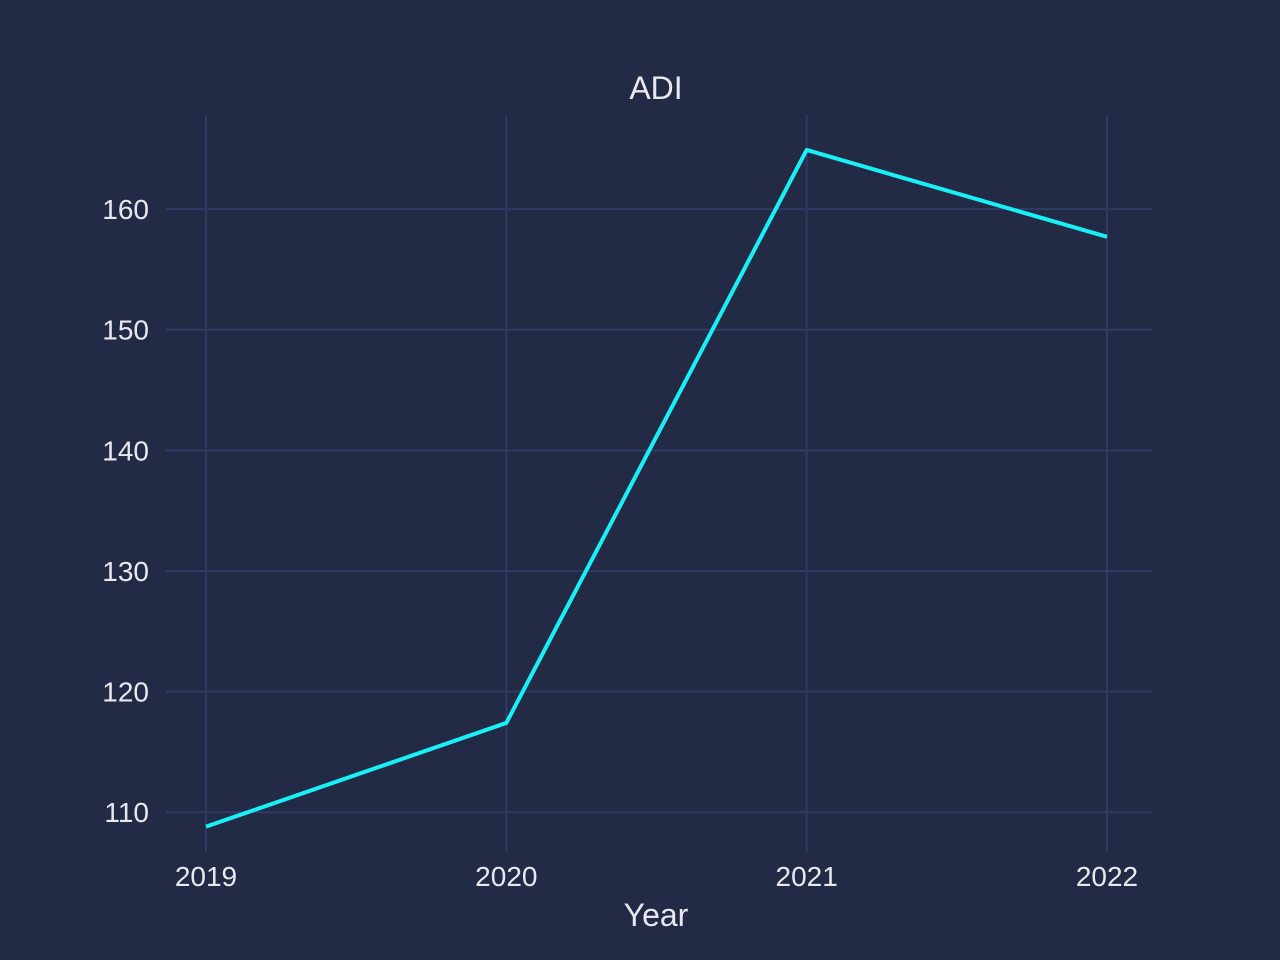  Describe the element at coordinates (506, 876) in the screenshot. I see `x-tick-label: 2020` at that location.